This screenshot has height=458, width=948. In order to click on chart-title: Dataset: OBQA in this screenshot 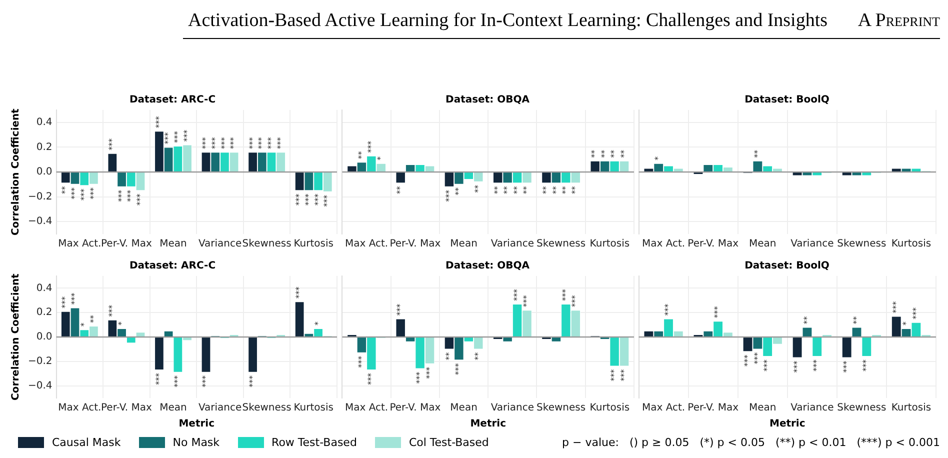, I will do `click(488, 100)`.